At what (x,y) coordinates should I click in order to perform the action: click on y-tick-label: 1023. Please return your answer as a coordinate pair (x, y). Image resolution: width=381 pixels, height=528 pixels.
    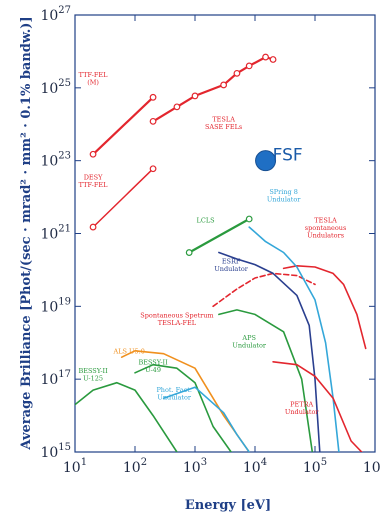
    Looking at the image, I should click on (55, 160).